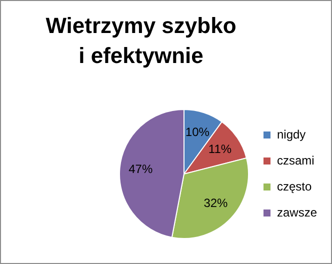 Image resolution: width=332 pixels, height=264 pixels. What do you see at coordinates (220, 149) in the screenshot?
I see `data-label: 11%` at bounding box center [220, 149].